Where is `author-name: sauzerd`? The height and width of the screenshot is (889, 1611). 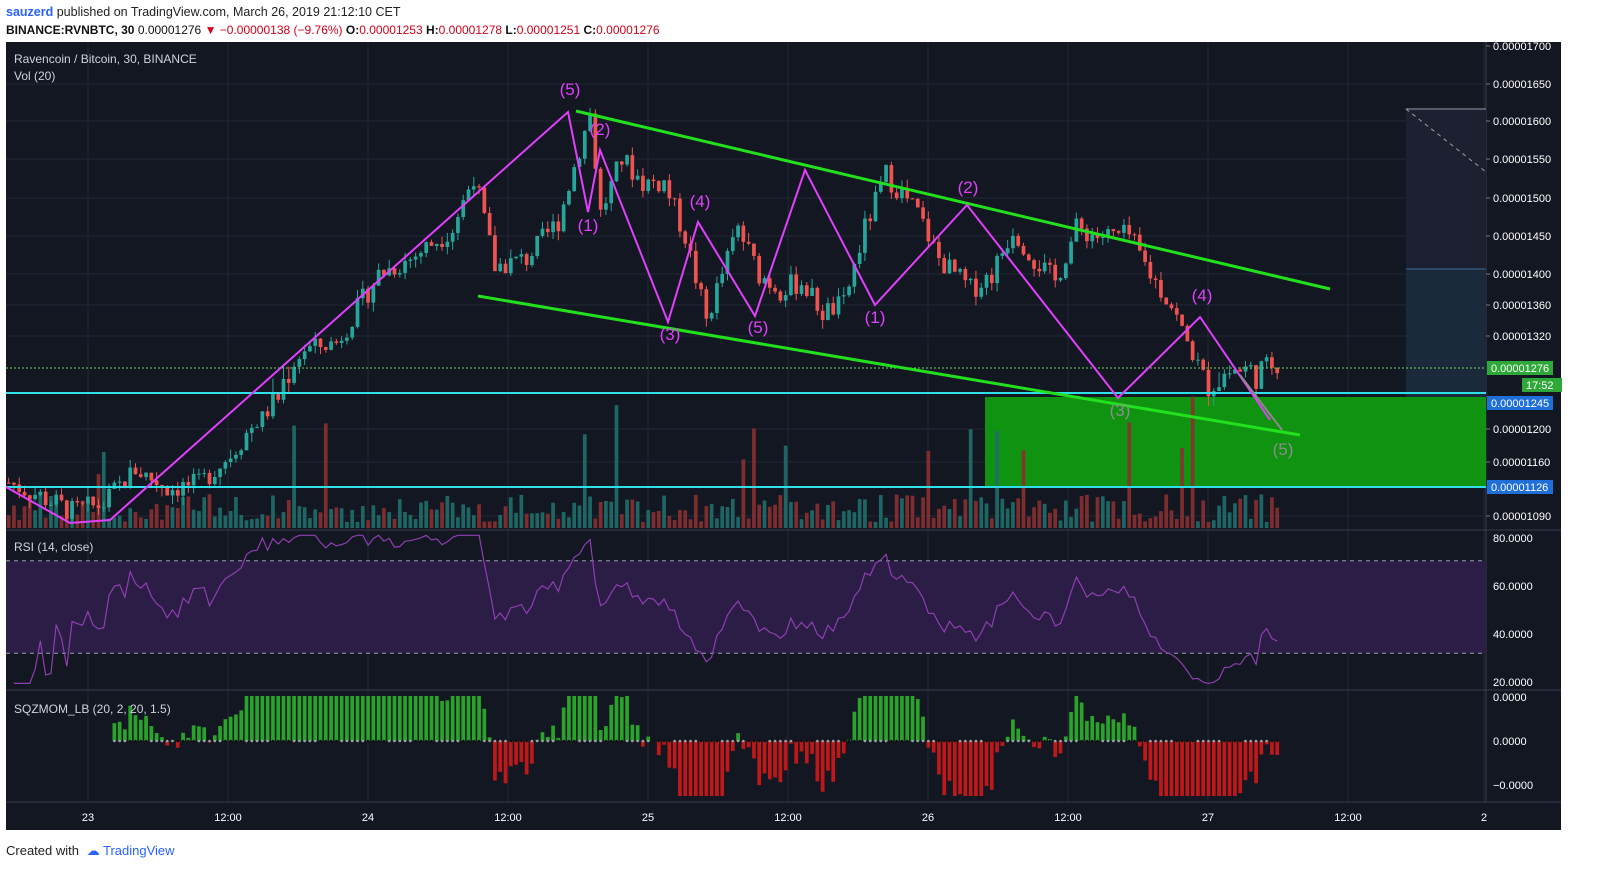
author-name: sauzerd is located at coordinates (30, 12).